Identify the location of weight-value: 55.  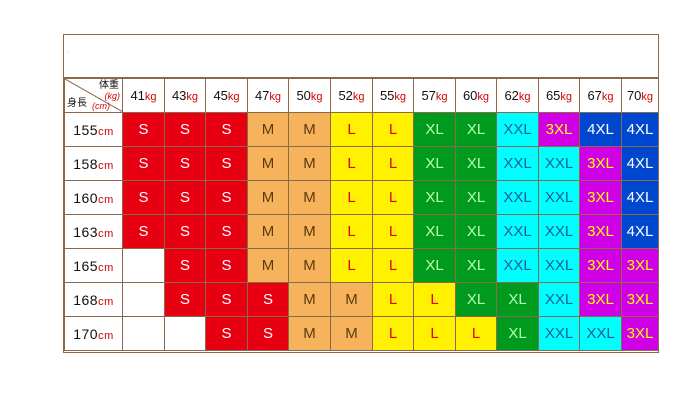
(387, 95).